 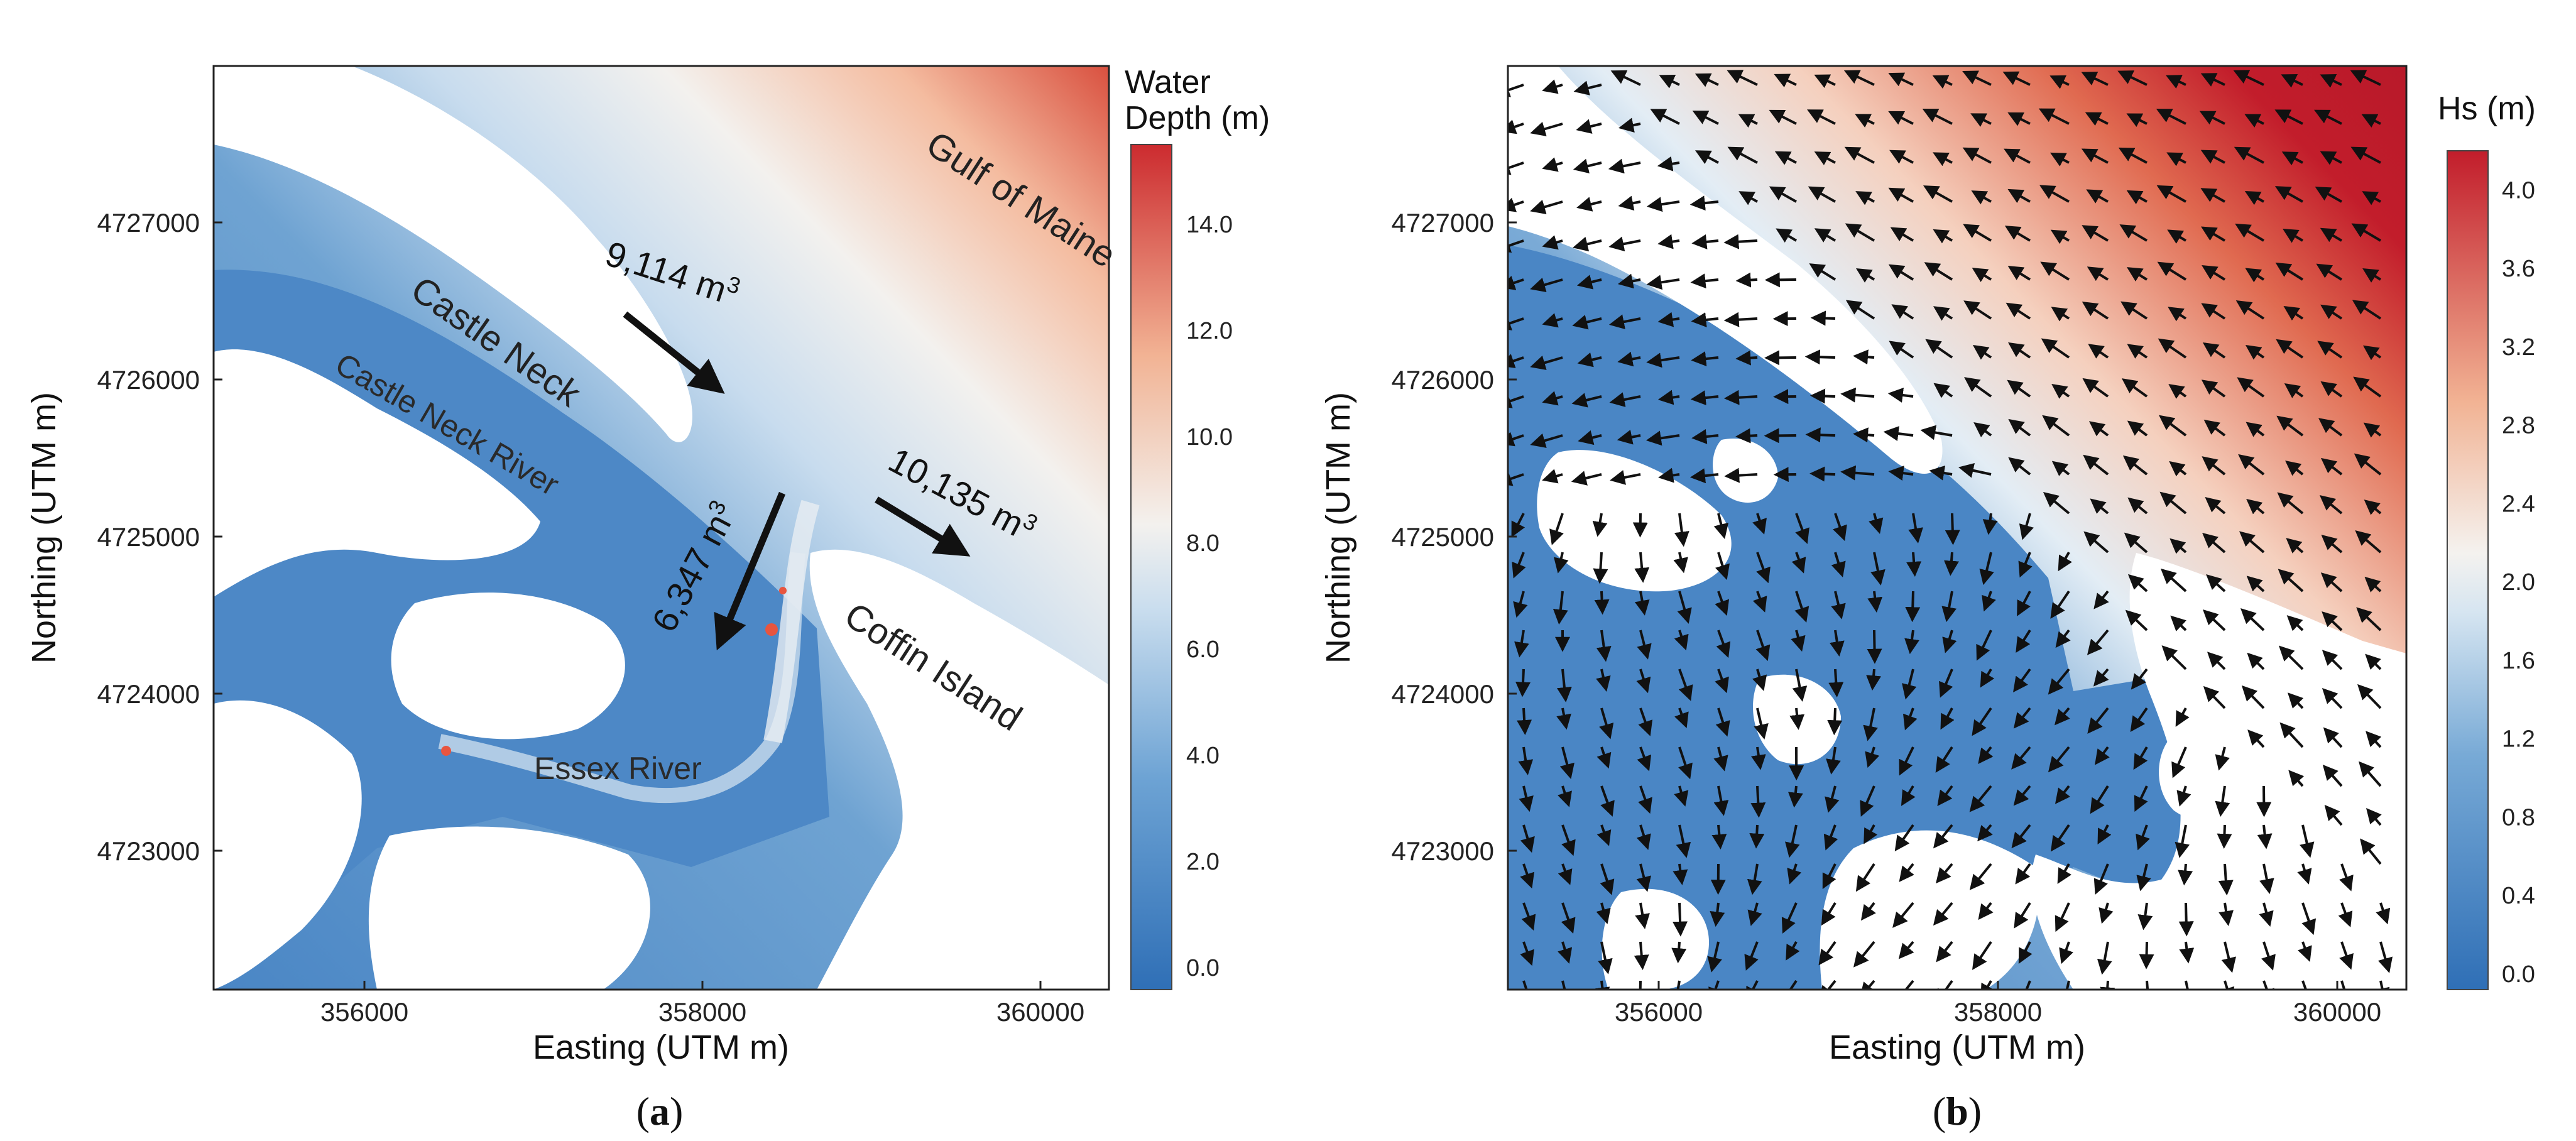 What do you see at coordinates (148, 851) in the screenshot?
I see `y-tick-label: 4723000` at bounding box center [148, 851].